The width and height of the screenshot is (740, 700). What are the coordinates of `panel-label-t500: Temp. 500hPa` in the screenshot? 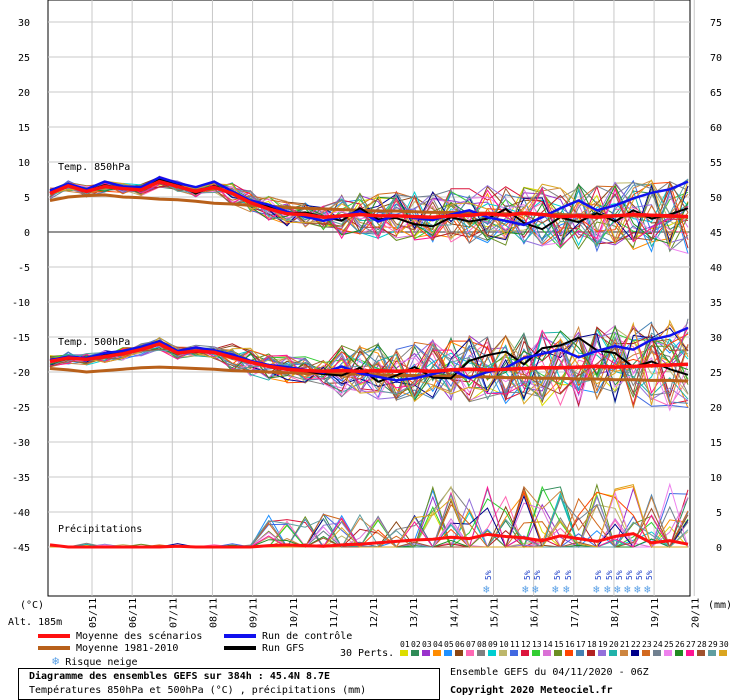 It's located at (94, 342).